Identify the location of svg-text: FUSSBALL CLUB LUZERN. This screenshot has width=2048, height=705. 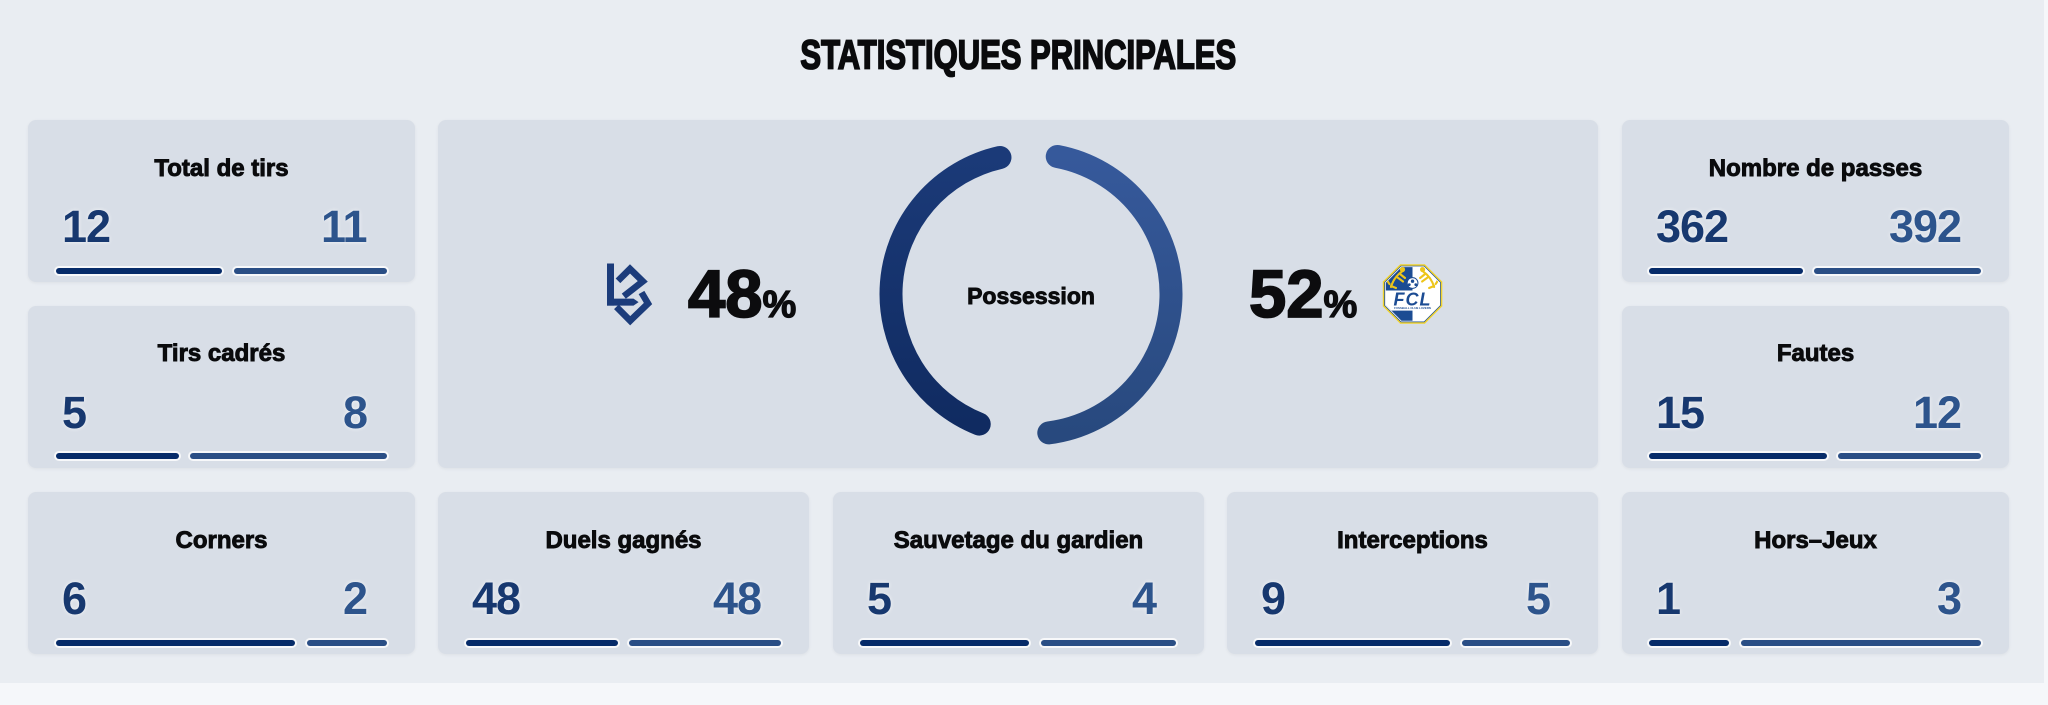
(1412, 308).